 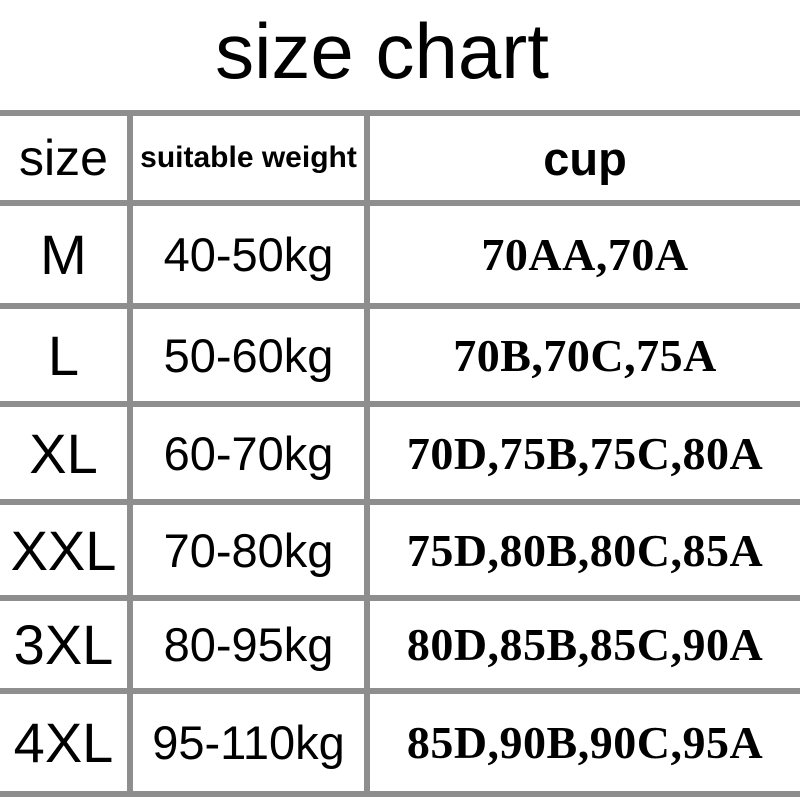 I want to click on cup-cell: 70B,70C,75A, so click(x=585, y=355).